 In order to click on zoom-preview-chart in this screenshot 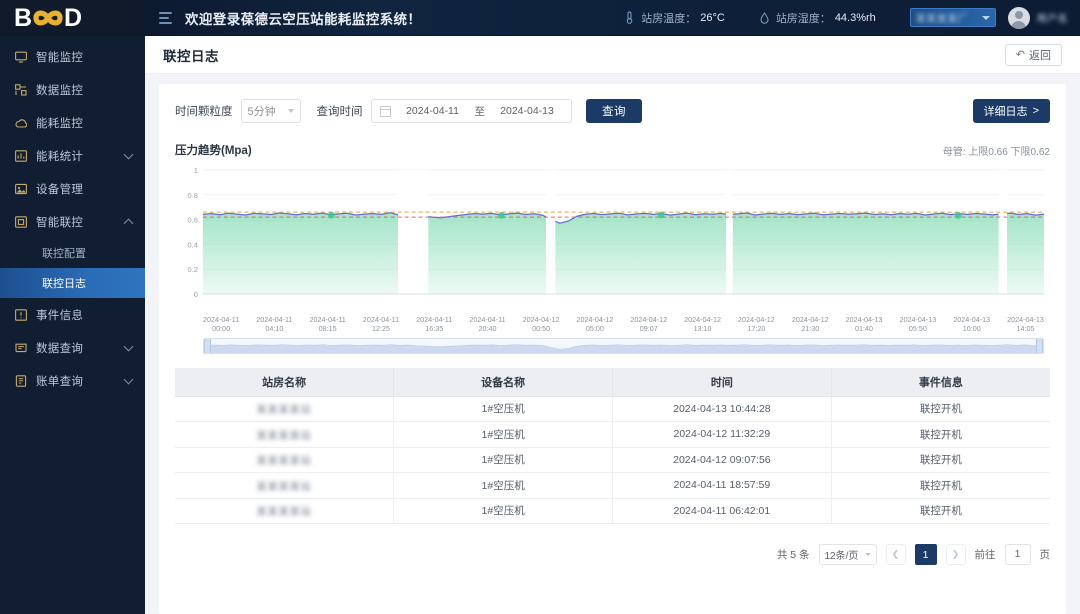, I will do `click(623, 348)`.